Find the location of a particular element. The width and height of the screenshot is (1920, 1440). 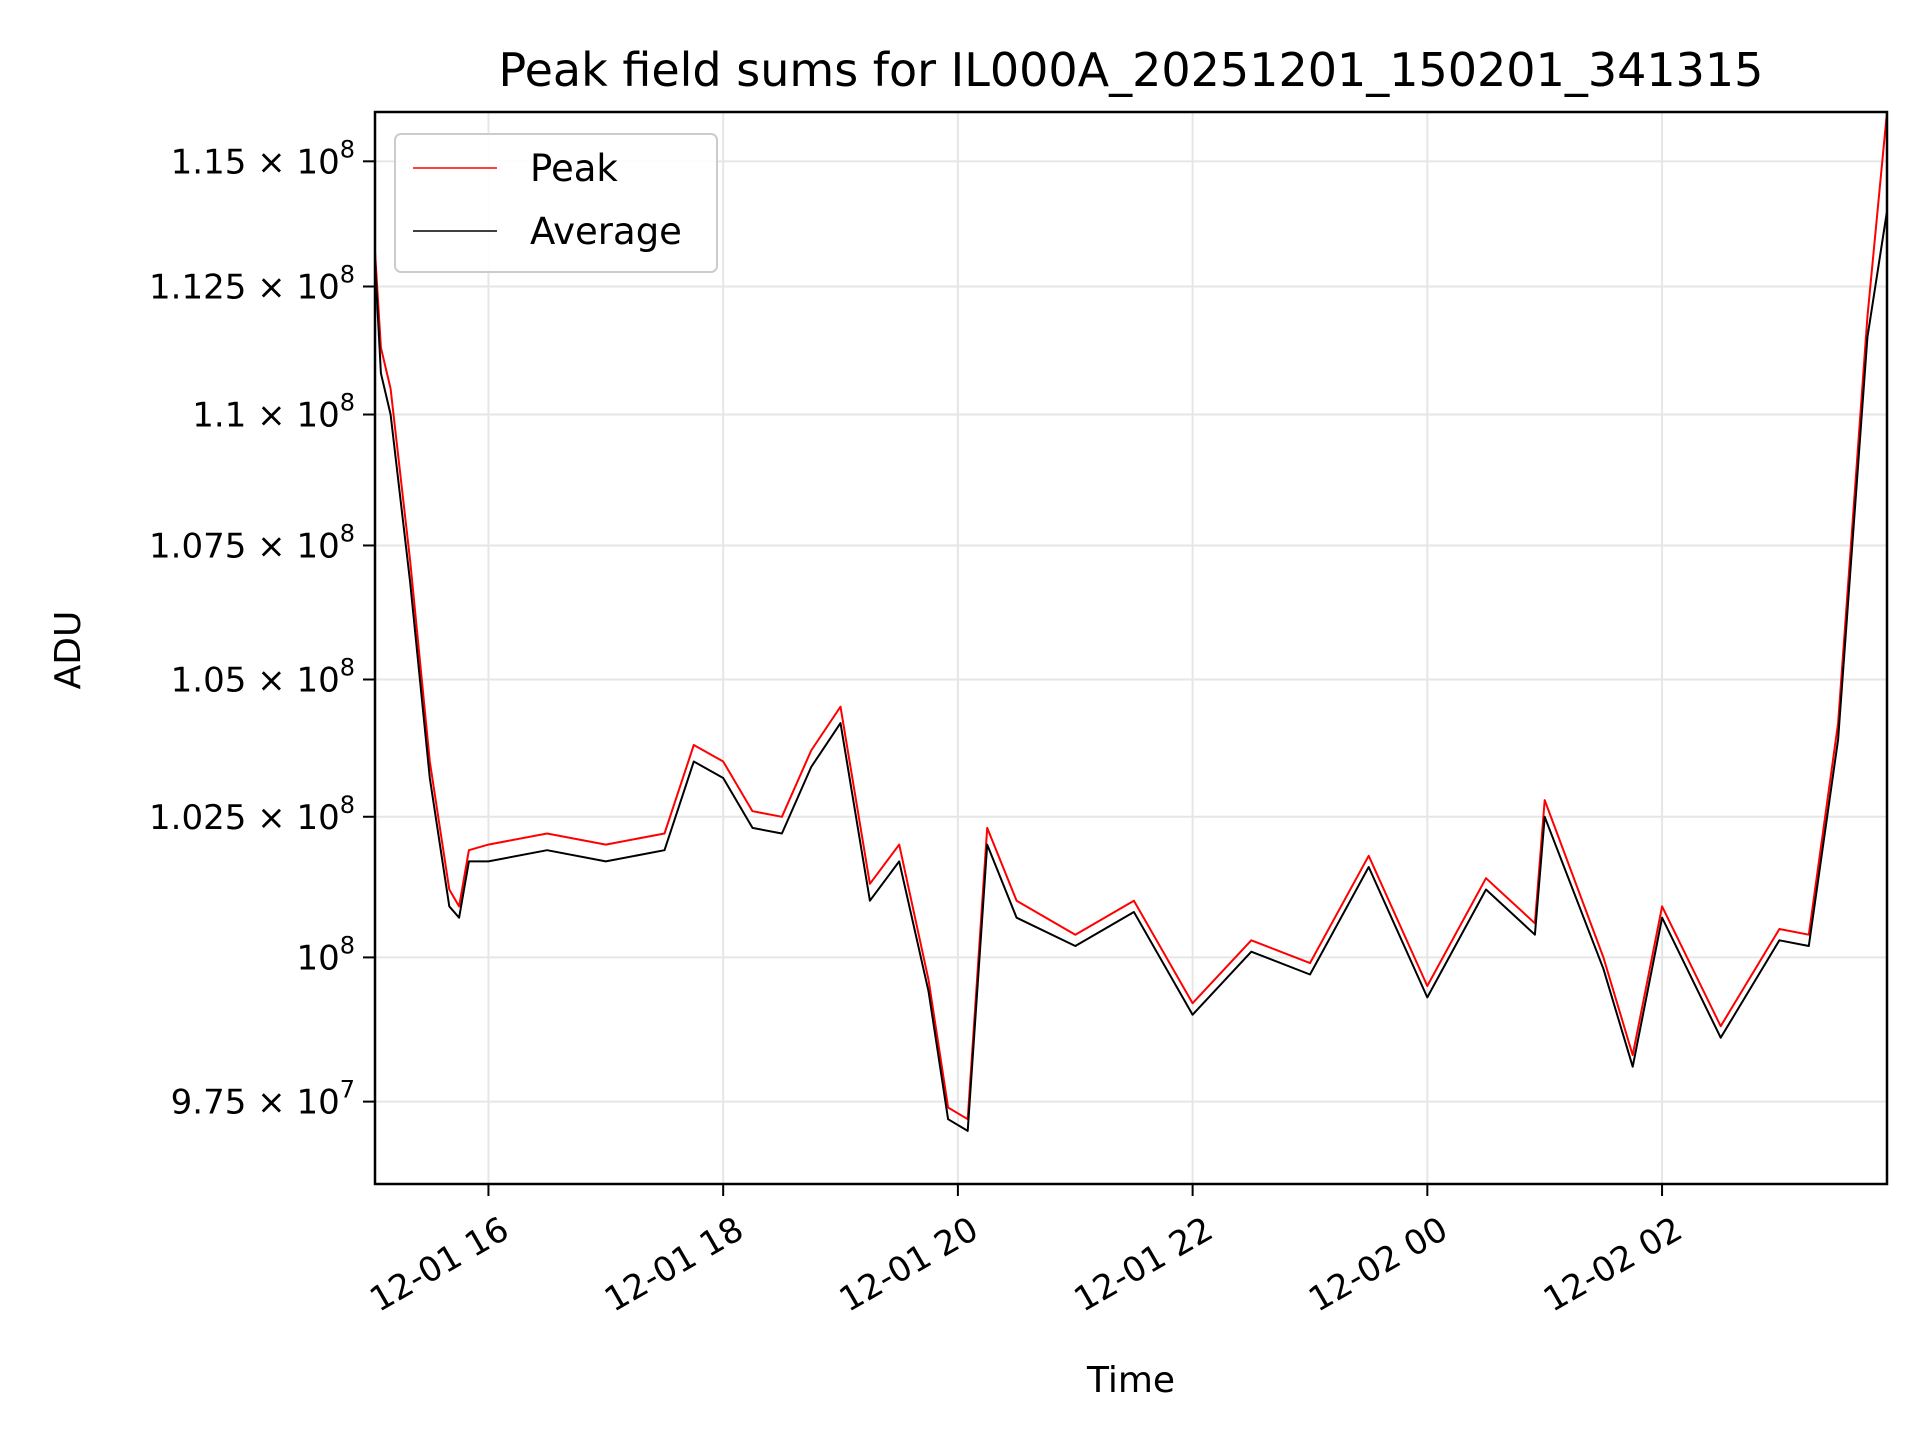

x-tick-label: 12-01 22 is located at coordinates (1143, 1264).